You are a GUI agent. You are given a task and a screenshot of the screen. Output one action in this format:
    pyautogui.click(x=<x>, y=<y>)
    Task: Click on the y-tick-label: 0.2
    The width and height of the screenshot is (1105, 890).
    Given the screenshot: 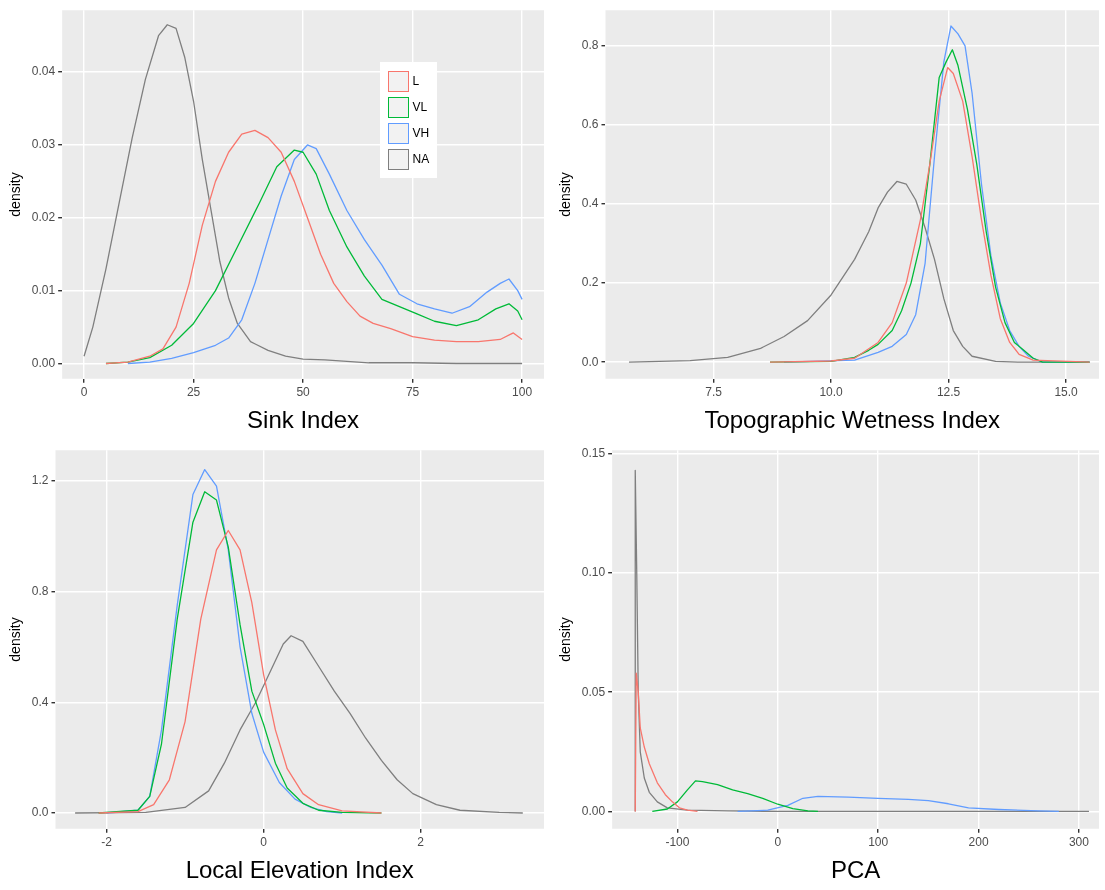 What is the action you would take?
    pyautogui.click(x=590, y=282)
    